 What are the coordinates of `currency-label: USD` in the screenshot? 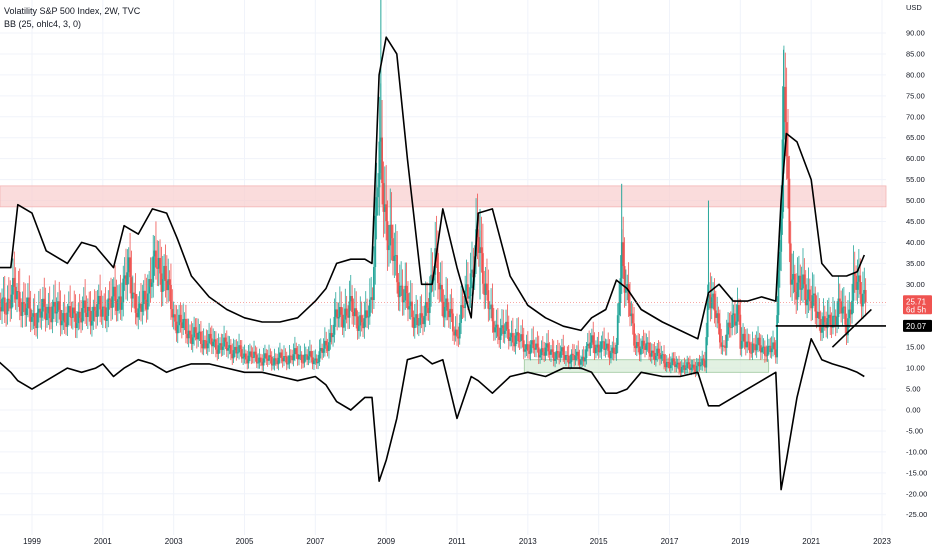 It's located at (914, 7).